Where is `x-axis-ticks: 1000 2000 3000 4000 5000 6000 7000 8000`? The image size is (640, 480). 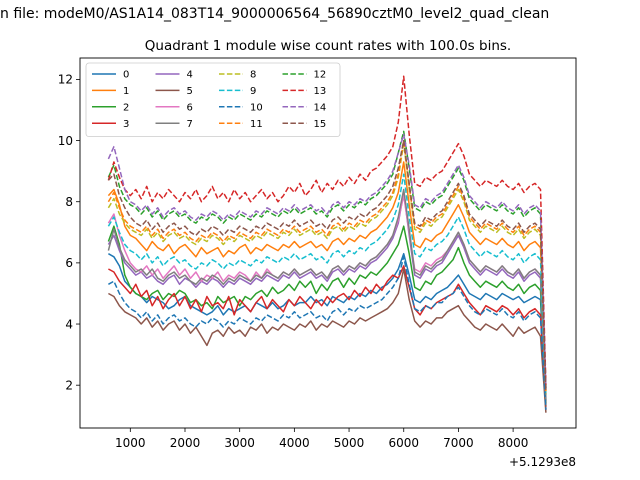 x-axis-ticks: 1000 2000 3000 4000 5000 6000 7000 8000 is located at coordinates (321, 439).